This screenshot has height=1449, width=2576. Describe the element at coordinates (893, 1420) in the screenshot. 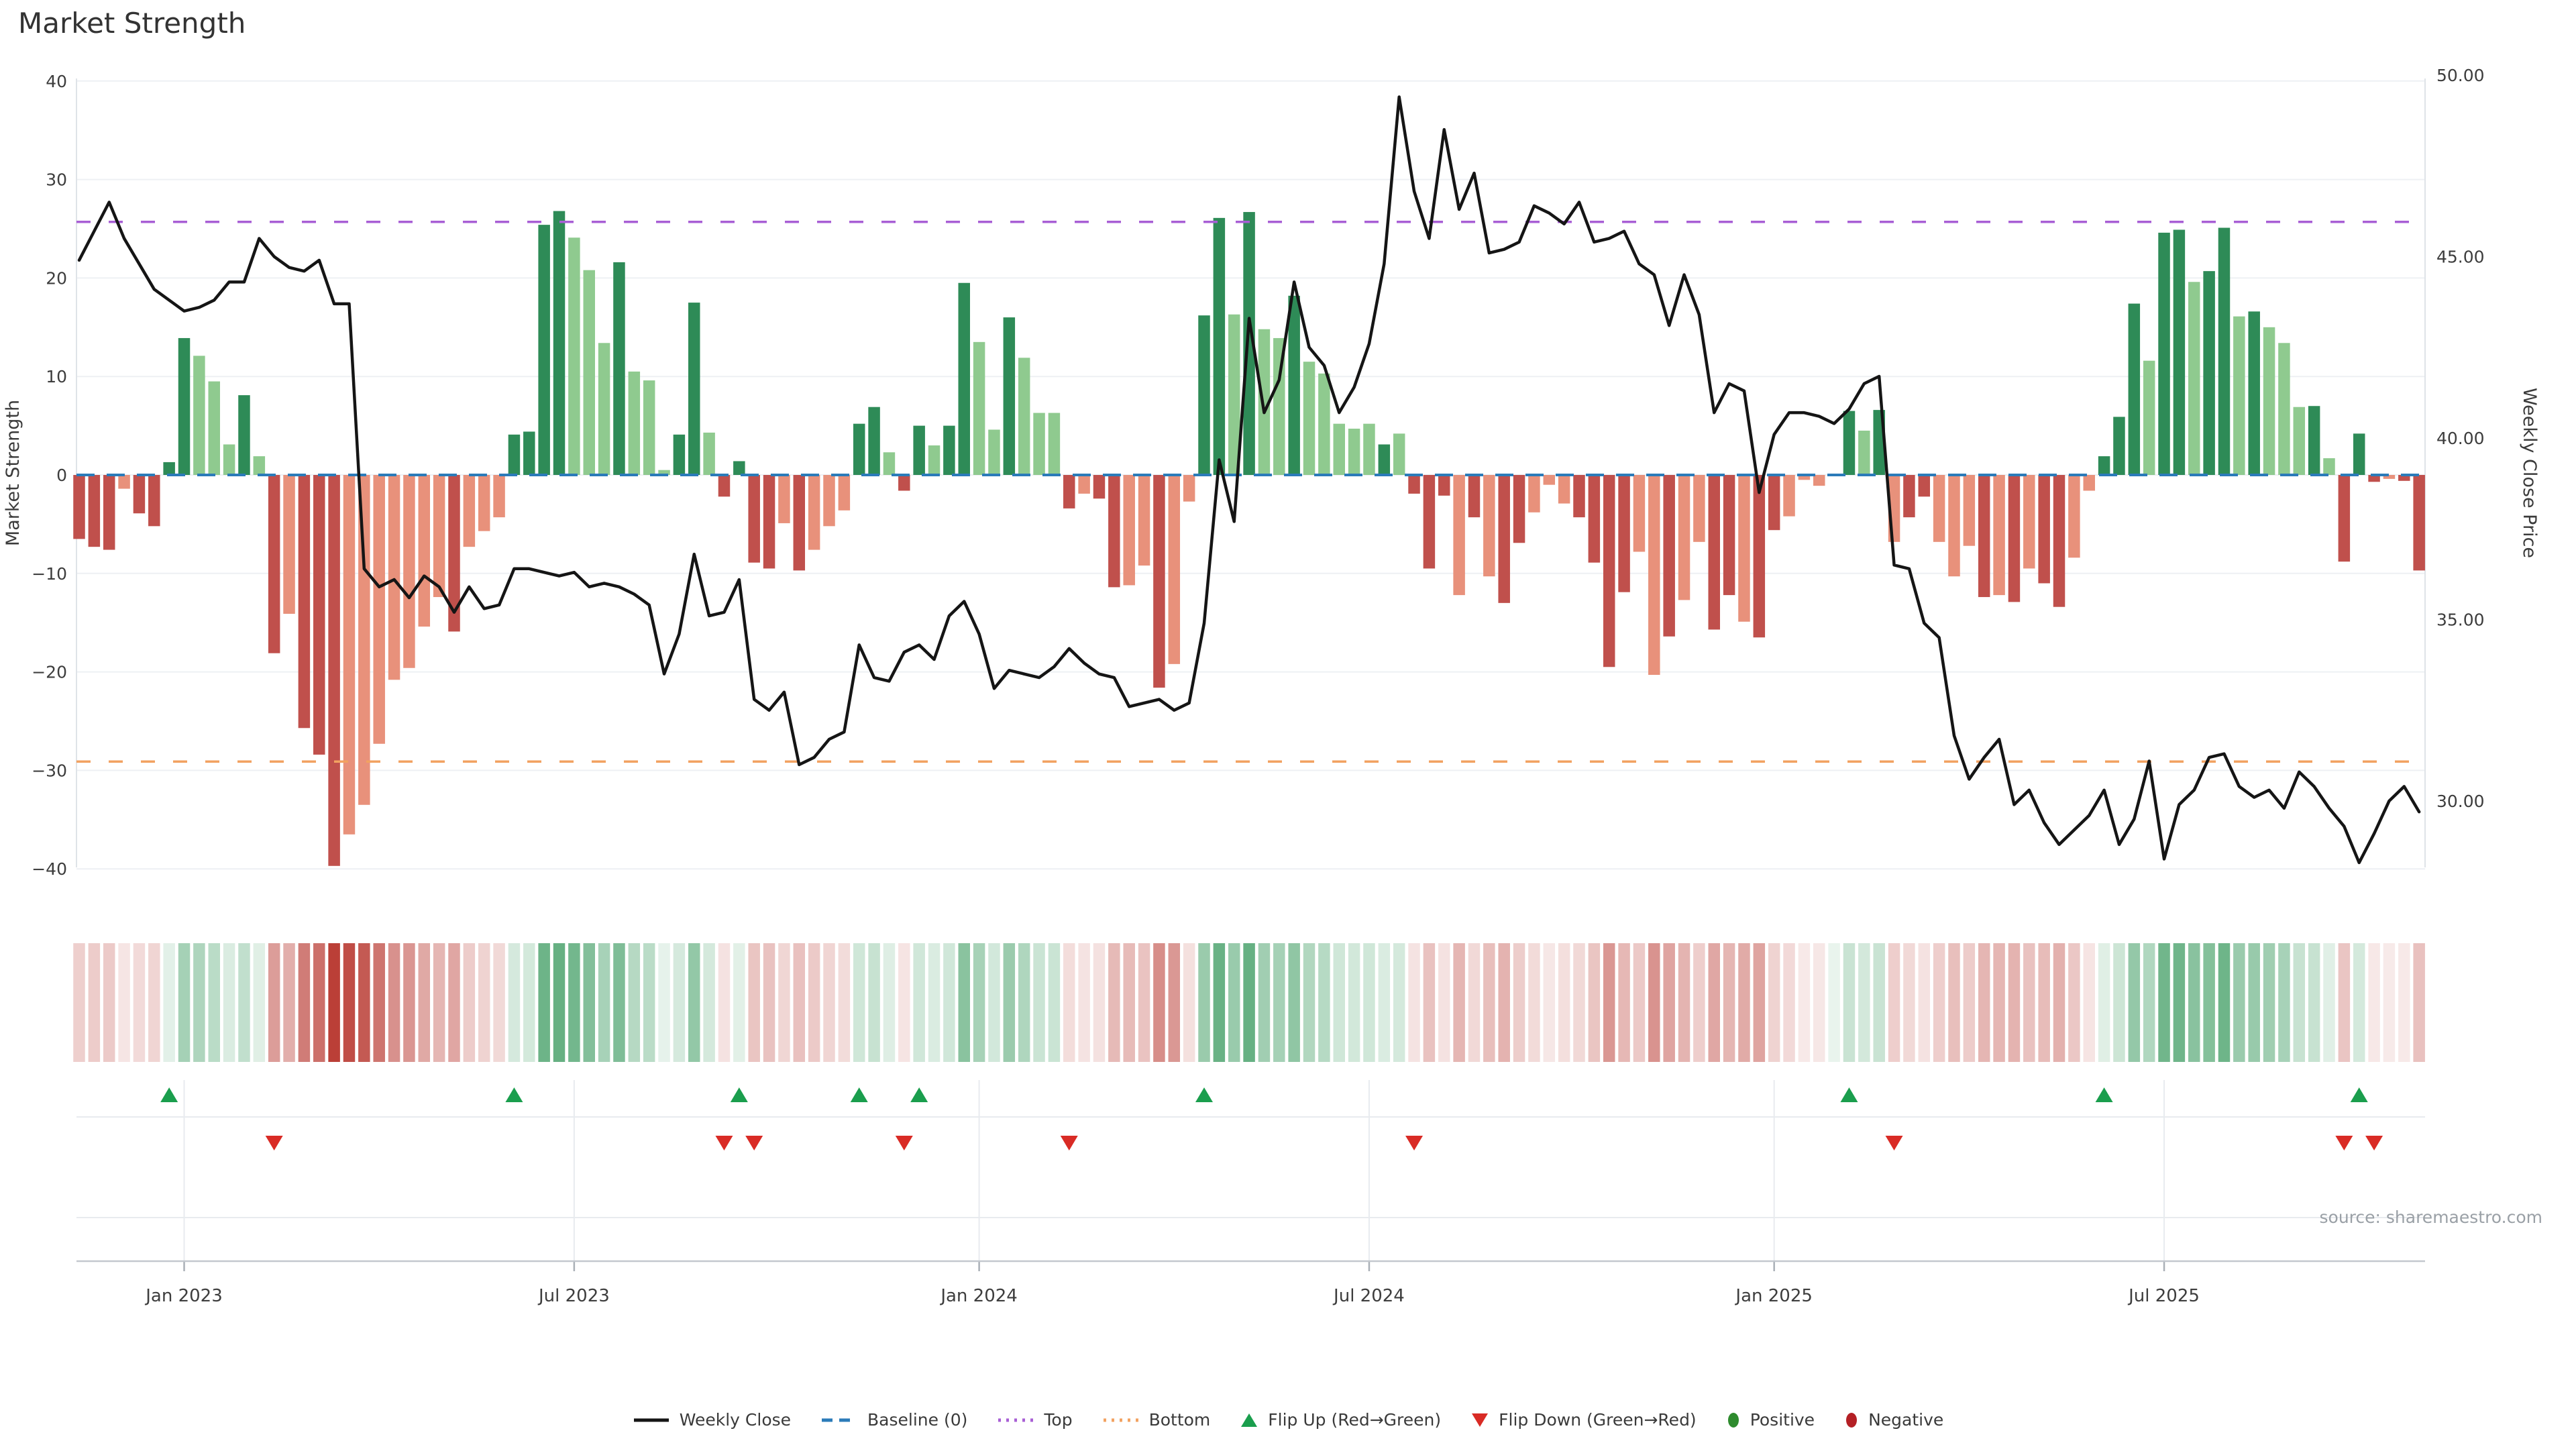

I see `legend-item-1: Baseline (0)` at that location.